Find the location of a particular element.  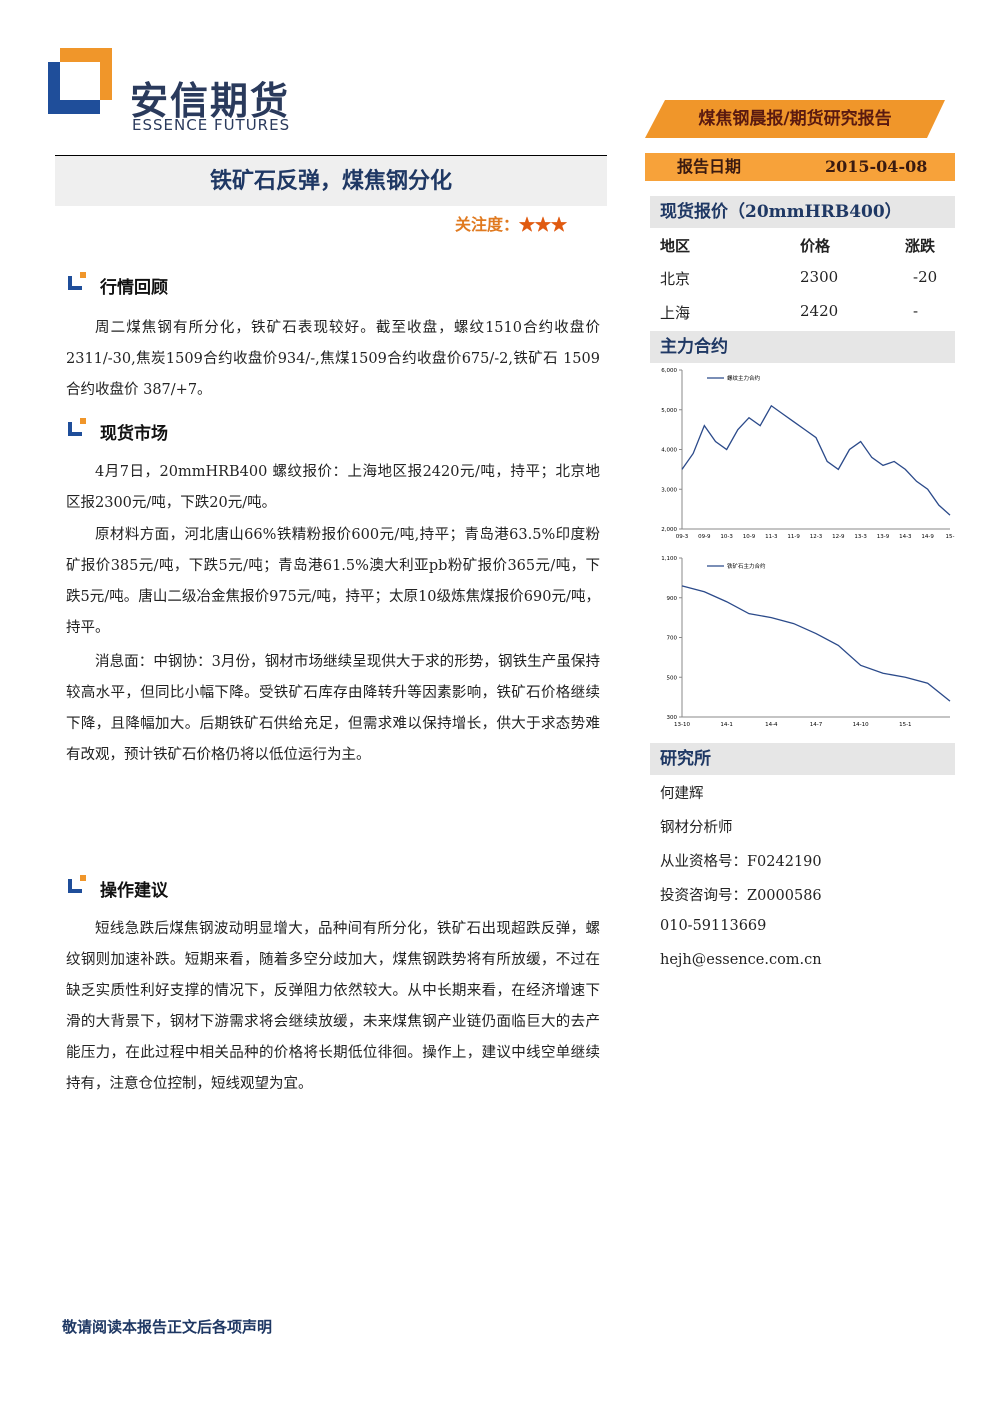

x-tick-label: 14-3 is located at coordinates (905, 537).